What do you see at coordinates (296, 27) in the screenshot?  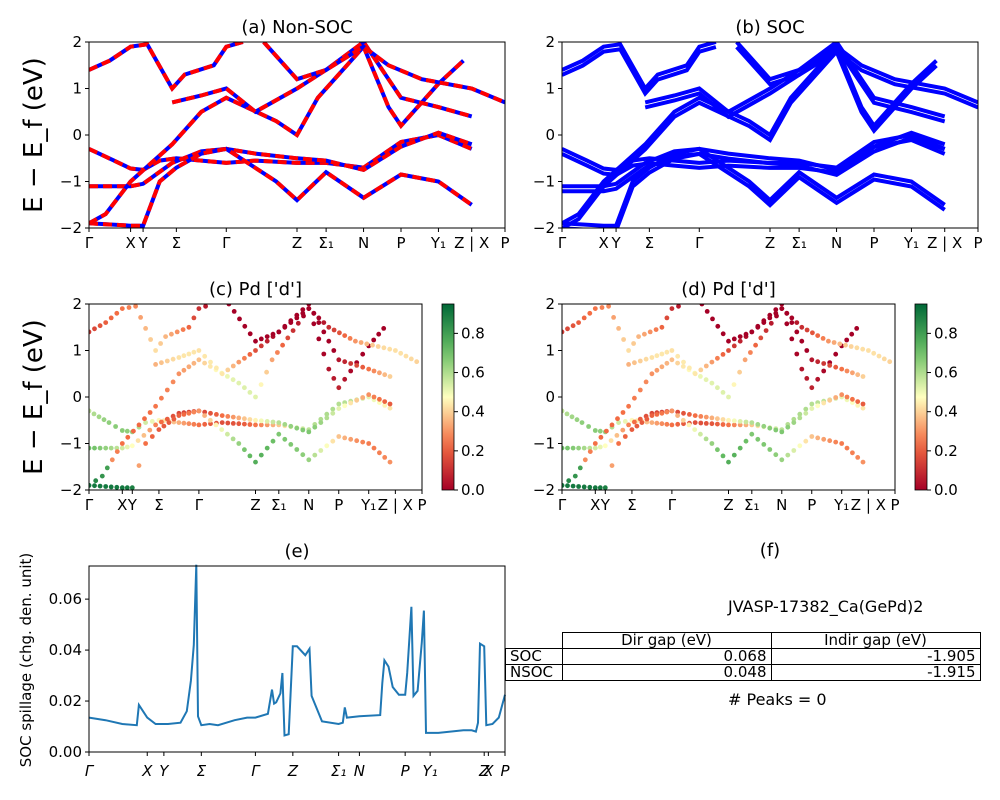 I see `panel-a-title: (a) Non-SOC` at bounding box center [296, 27].